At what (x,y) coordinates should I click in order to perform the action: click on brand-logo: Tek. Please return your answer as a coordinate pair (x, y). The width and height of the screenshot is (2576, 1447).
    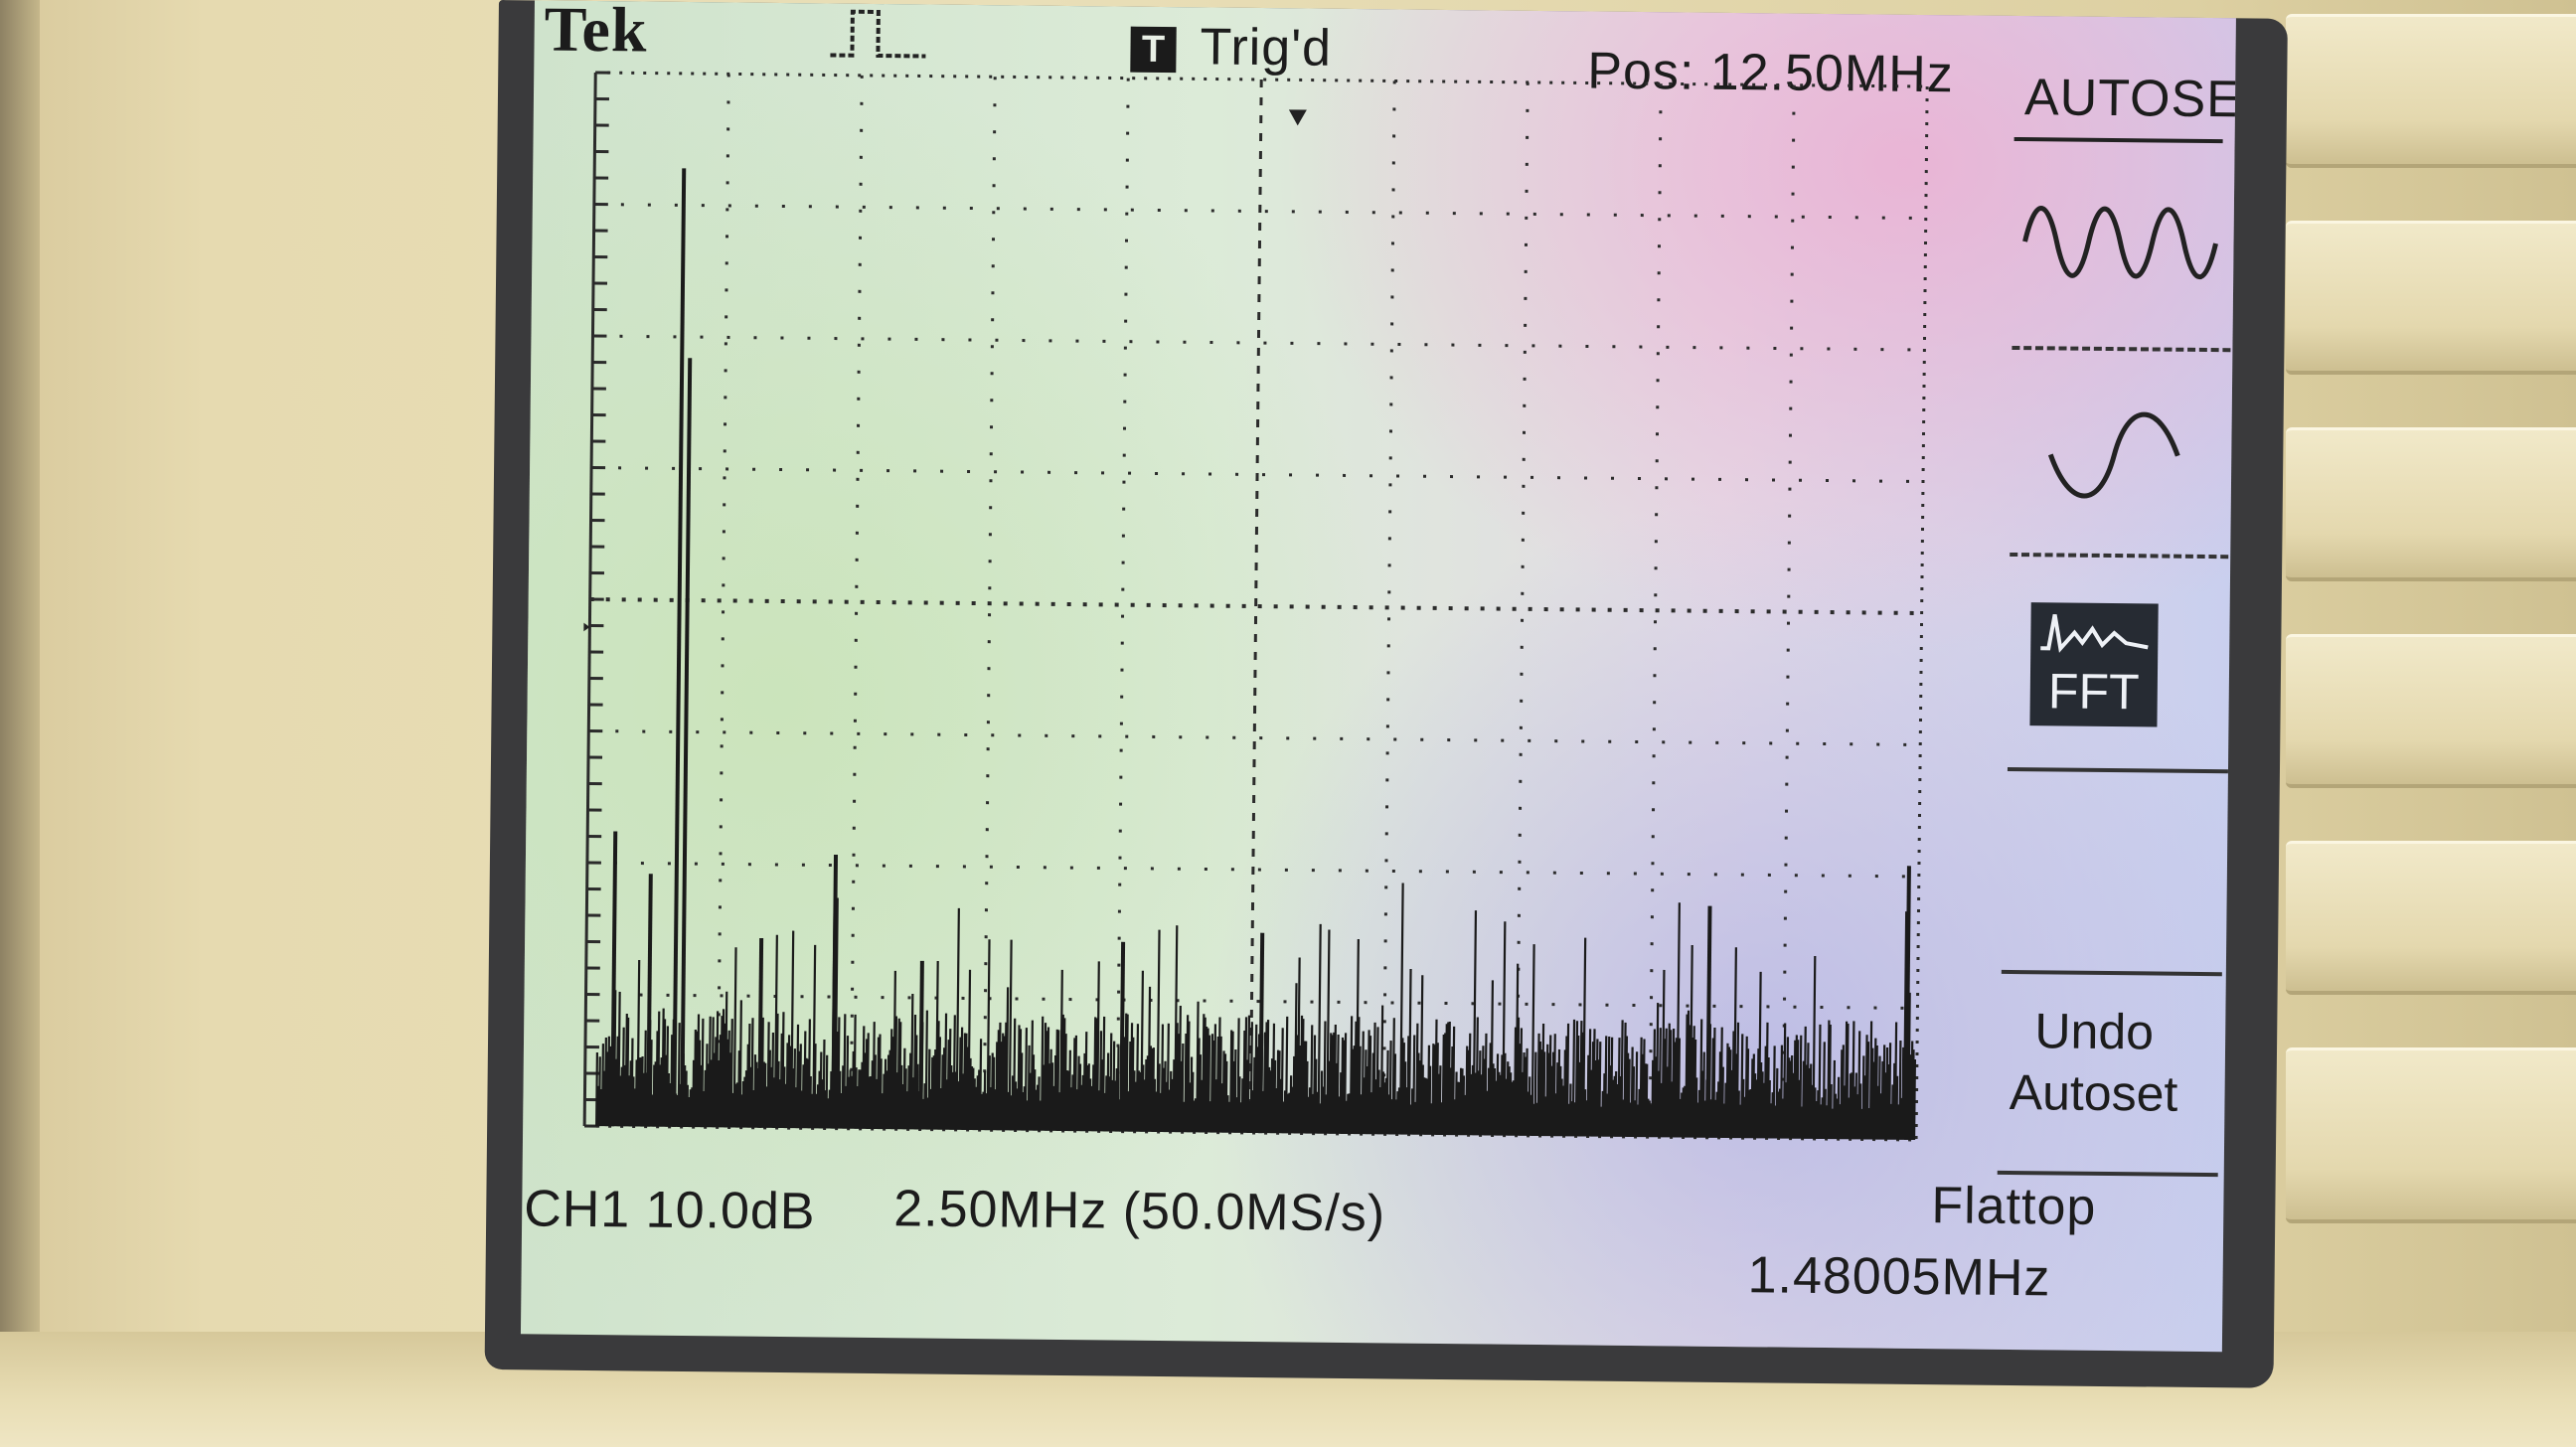
    Looking at the image, I should click on (596, 33).